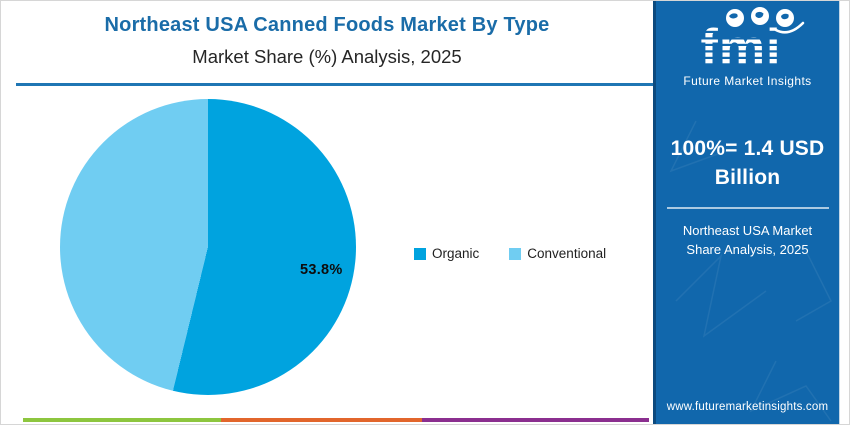 This screenshot has width=850, height=425. I want to click on chart-subtitle: Market Share (%) Analysis, 2025, so click(327, 56).